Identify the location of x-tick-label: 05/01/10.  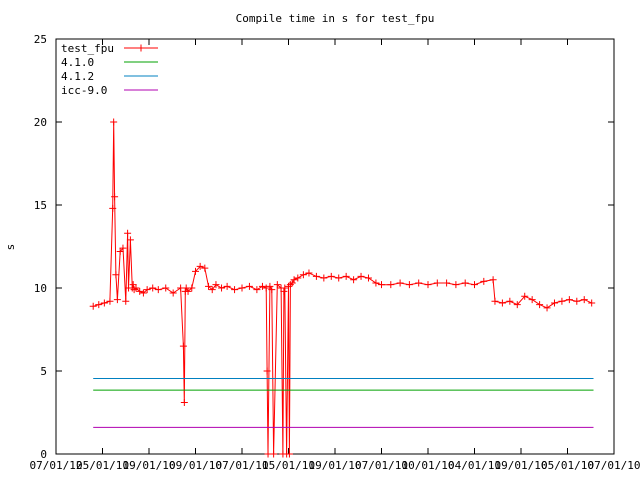
(567, 465).